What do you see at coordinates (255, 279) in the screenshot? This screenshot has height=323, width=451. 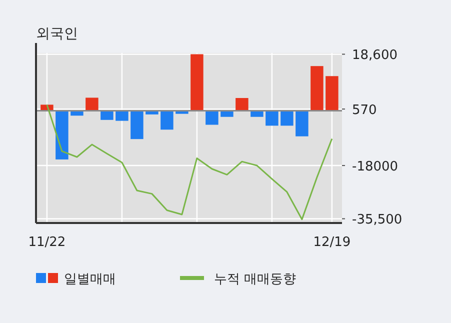 I see `legend-label: 누적 매매동향` at bounding box center [255, 279].